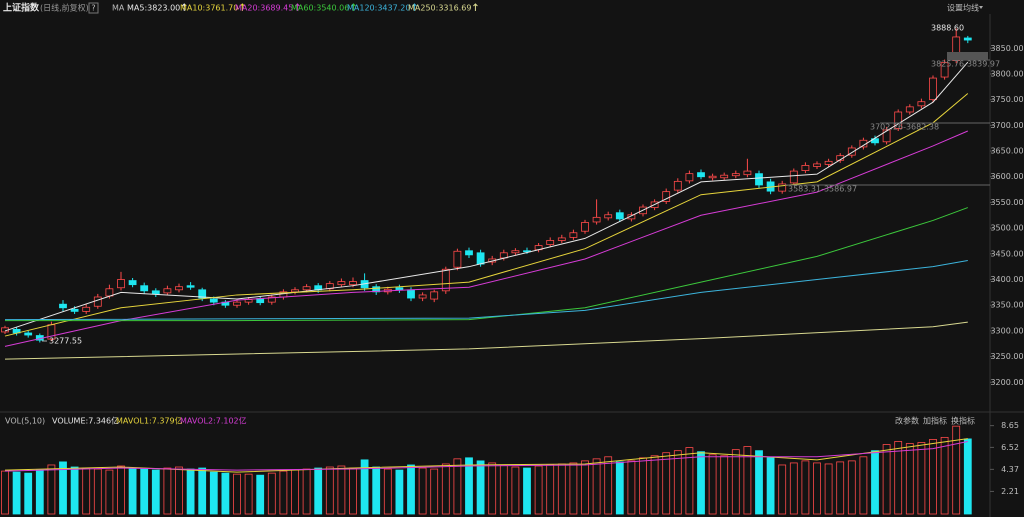 Image resolution: width=1024 pixels, height=517 pixels. What do you see at coordinates (904, 127) in the screenshot?
I see `annotation: 3702.26-3682.38` at bounding box center [904, 127].